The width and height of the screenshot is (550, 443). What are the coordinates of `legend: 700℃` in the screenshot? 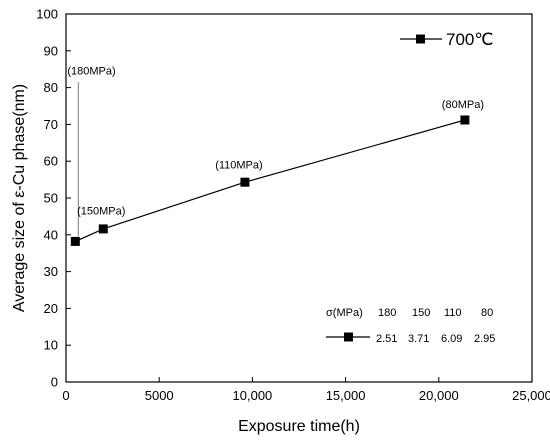 It's located at (446, 39).